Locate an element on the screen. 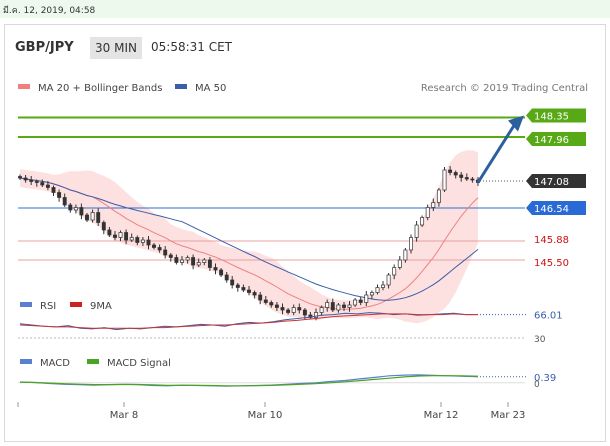 The height and width of the screenshot is (446, 610). forecast-arrow-head is located at coordinates (516, 123).